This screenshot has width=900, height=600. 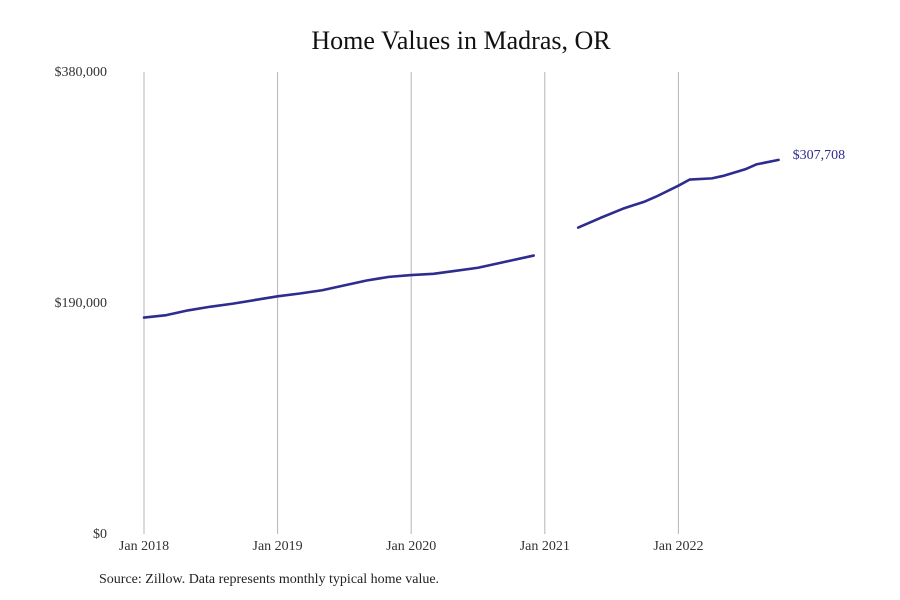 What do you see at coordinates (545, 546) in the screenshot?
I see `x-tick-label: Jan 2021` at bounding box center [545, 546].